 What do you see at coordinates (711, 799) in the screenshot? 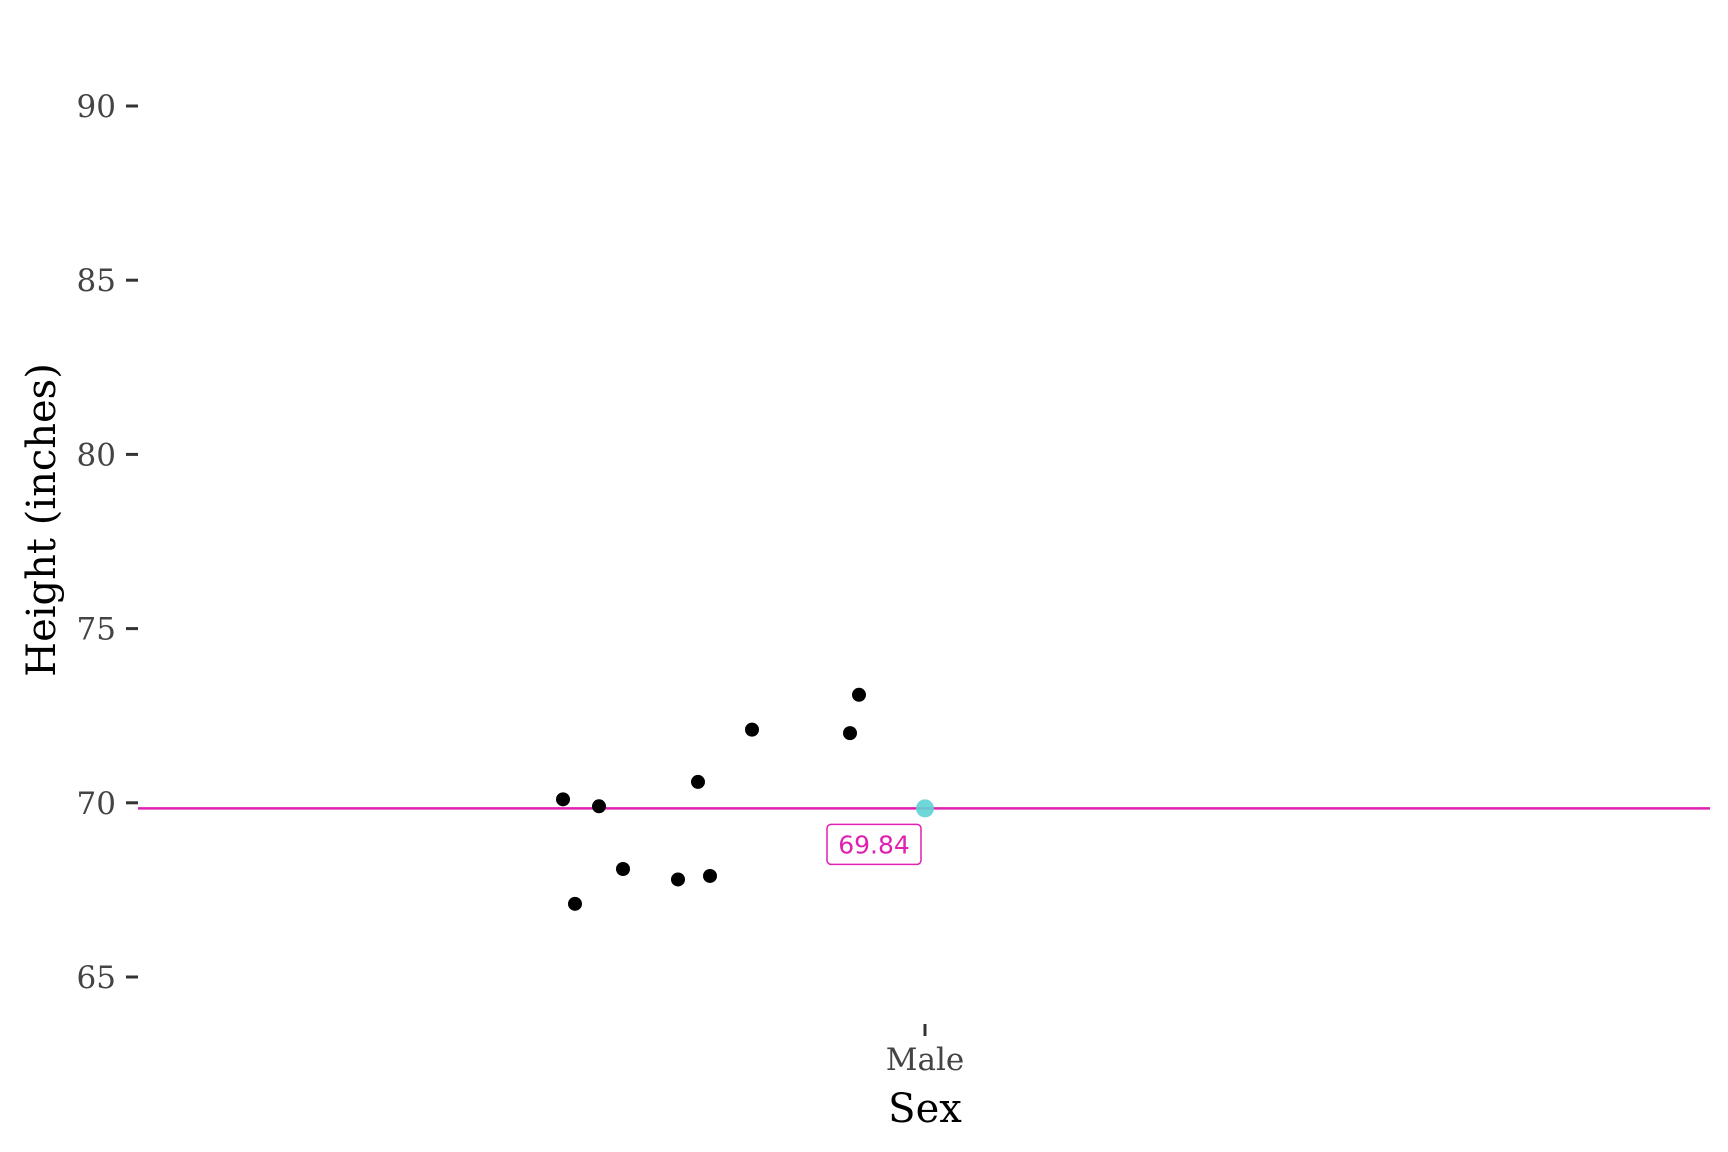
I see `points-layer` at bounding box center [711, 799].